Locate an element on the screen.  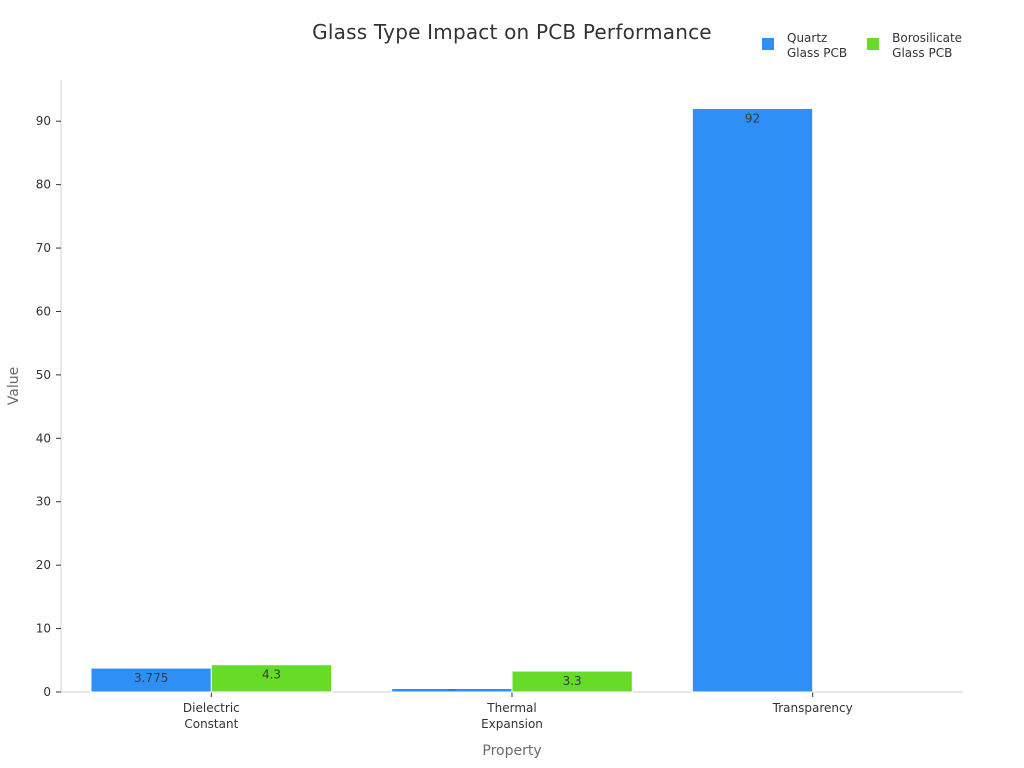
data-label: 4.3 is located at coordinates (271, 675).